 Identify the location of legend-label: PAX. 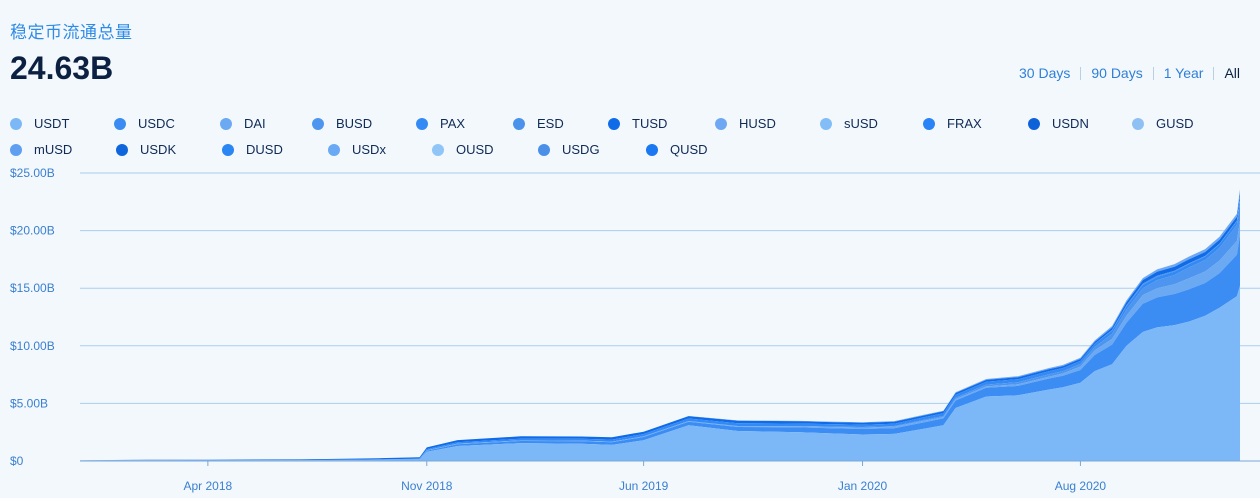
(453, 123).